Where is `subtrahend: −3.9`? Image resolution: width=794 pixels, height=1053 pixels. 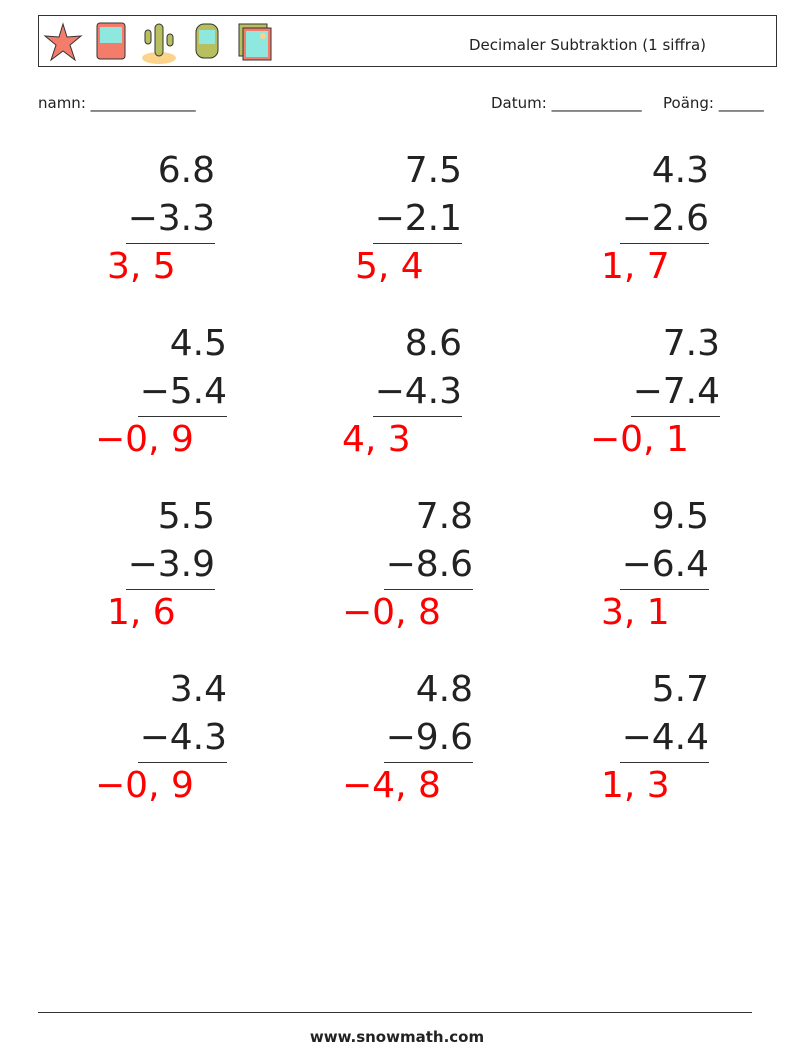
subtrahend: −3.9 is located at coordinates (170, 565).